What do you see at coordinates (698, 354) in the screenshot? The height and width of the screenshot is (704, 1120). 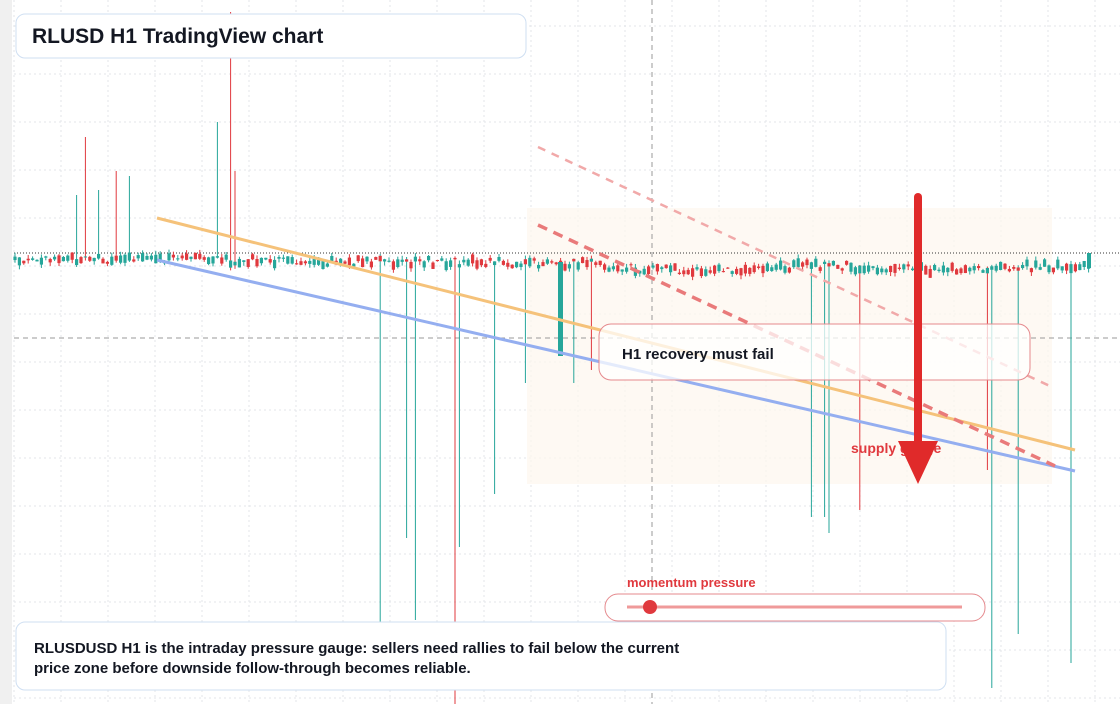 I see `recovery-label: H1 recovery must fail` at bounding box center [698, 354].